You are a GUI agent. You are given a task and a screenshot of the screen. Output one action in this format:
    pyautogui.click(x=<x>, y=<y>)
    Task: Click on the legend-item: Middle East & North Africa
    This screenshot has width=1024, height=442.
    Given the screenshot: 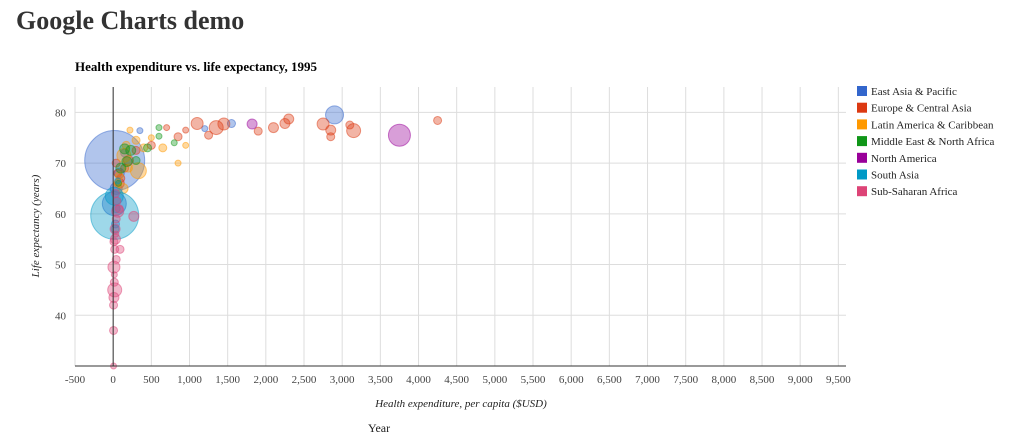 What is the action you would take?
    pyautogui.click(x=926, y=142)
    